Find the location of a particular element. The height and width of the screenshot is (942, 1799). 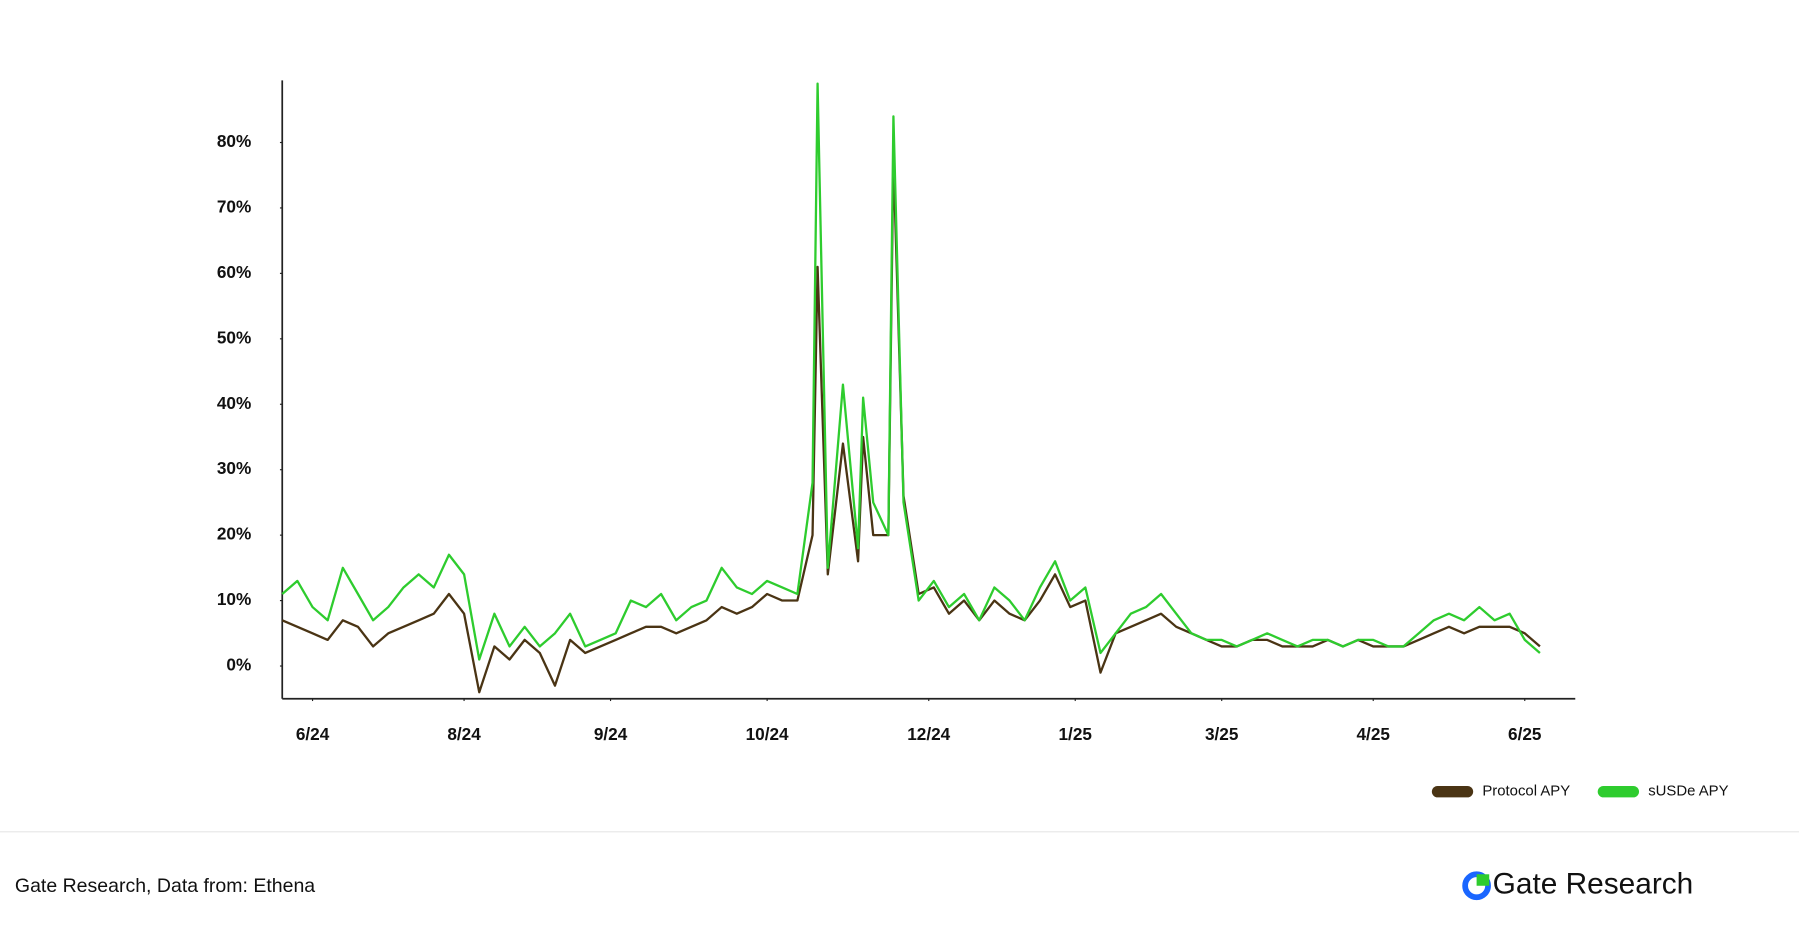

x-tick-label: 1/25 is located at coordinates (1076, 734).